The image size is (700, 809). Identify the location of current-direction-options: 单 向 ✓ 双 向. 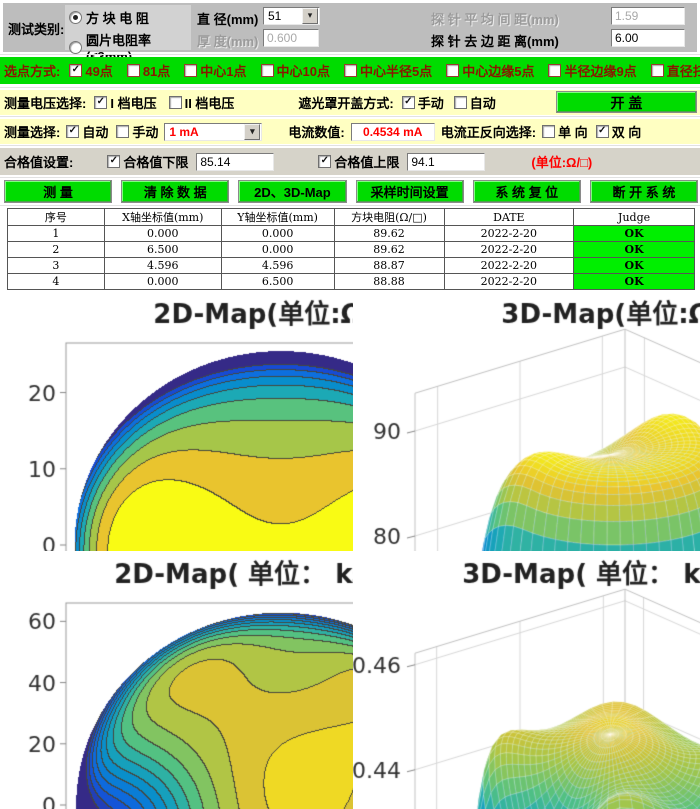
(591, 131).